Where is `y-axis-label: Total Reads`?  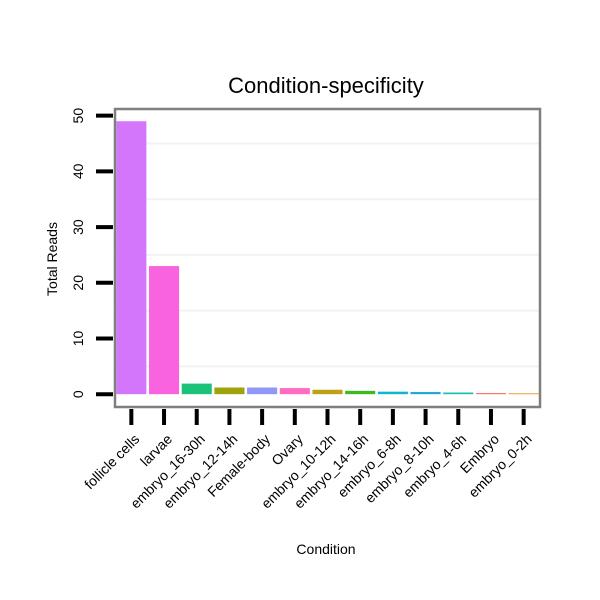
y-axis-label: Total Reads is located at coordinates (52, 259).